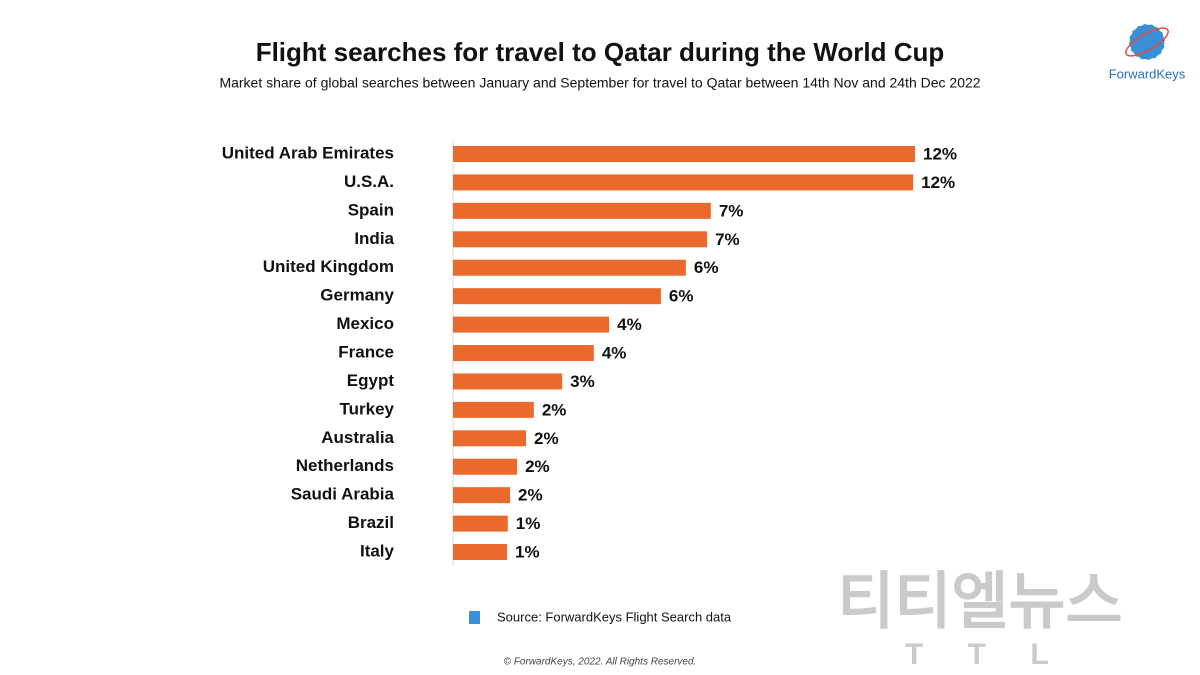 This screenshot has width=1200, height=675. I want to click on category-label: France, so click(366, 351).